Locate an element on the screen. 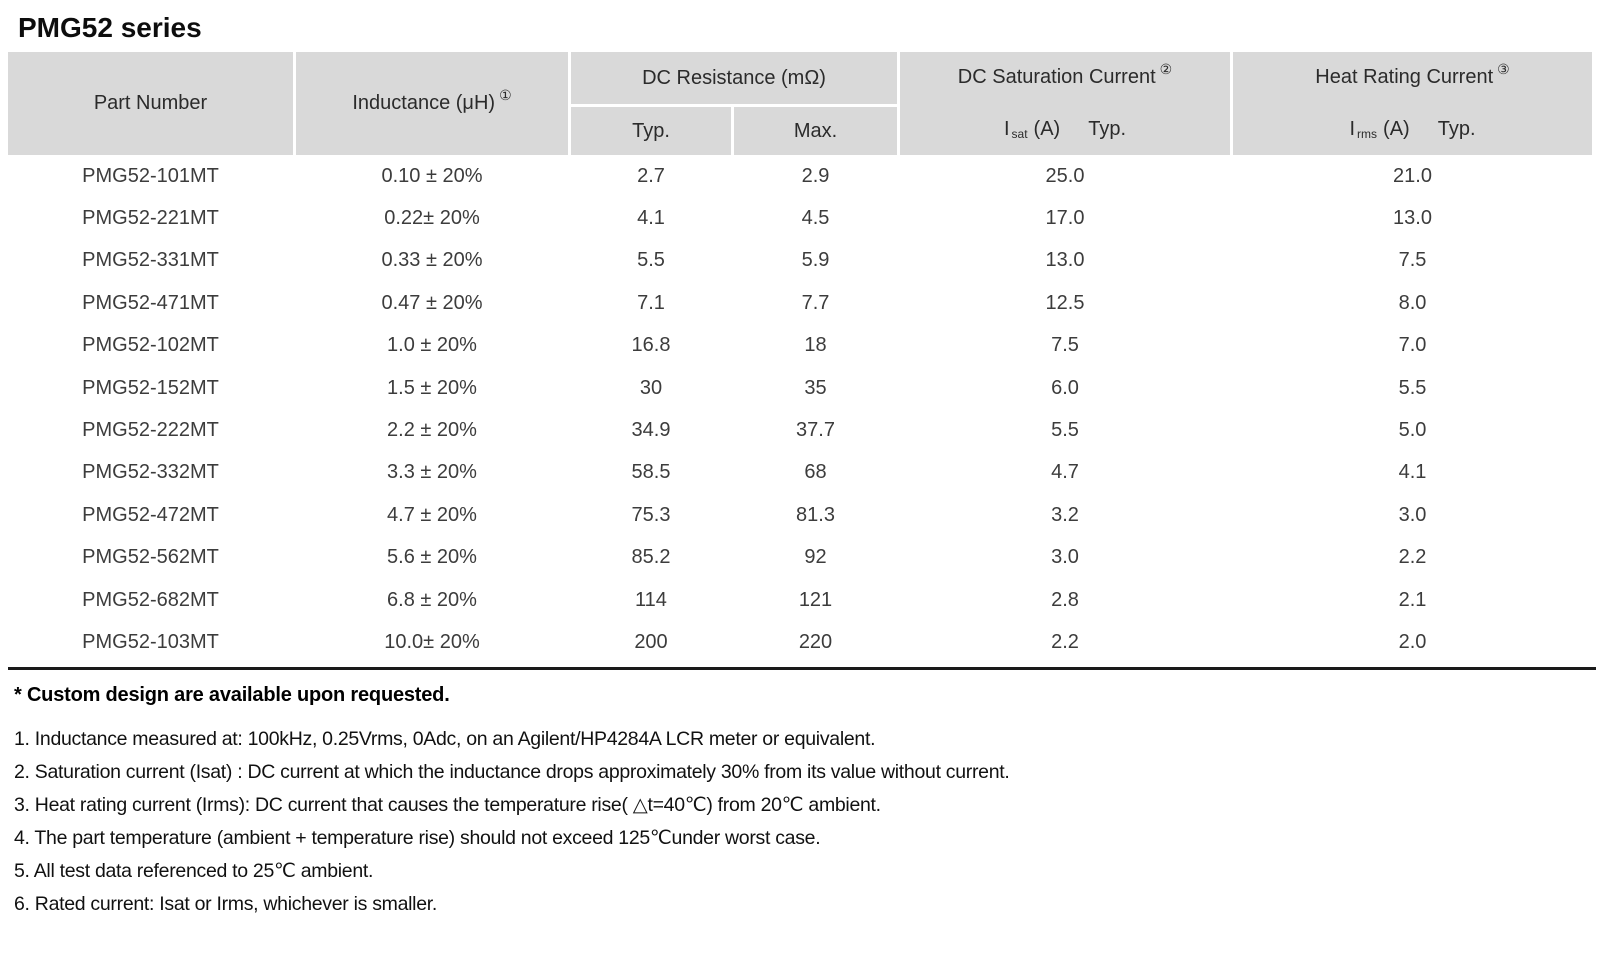 The width and height of the screenshot is (1600, 958). table-cell: 35 is located at coordinates (815, 388).